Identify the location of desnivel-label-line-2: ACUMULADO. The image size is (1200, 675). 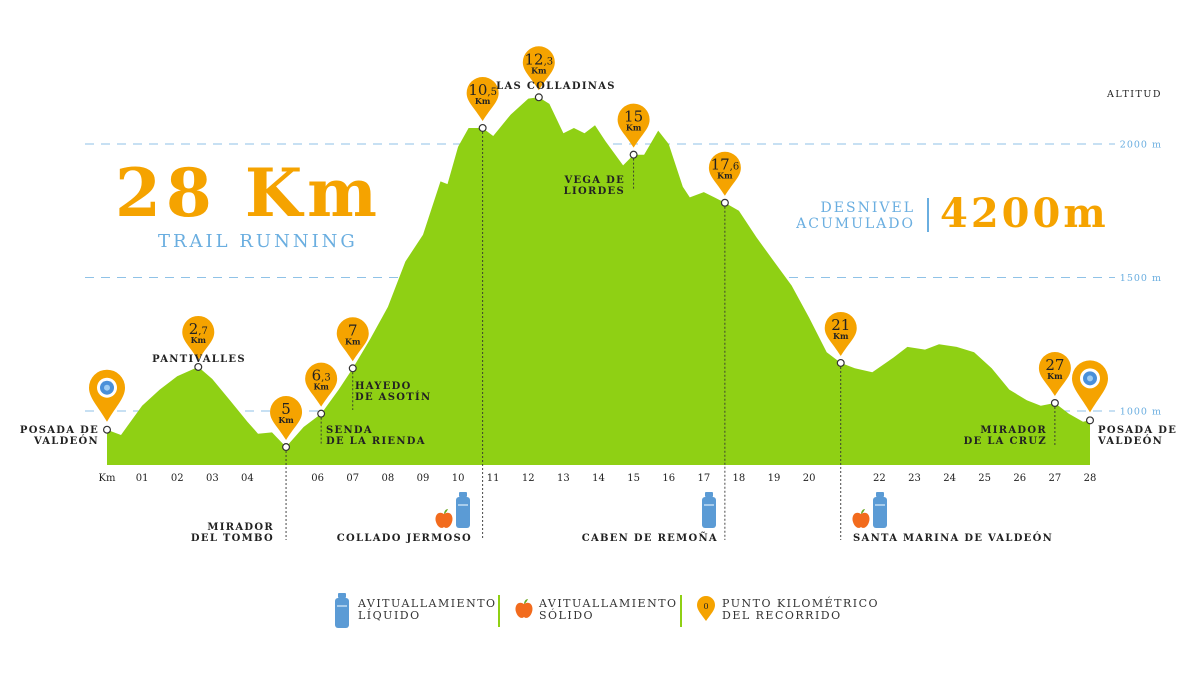
(855, 224).